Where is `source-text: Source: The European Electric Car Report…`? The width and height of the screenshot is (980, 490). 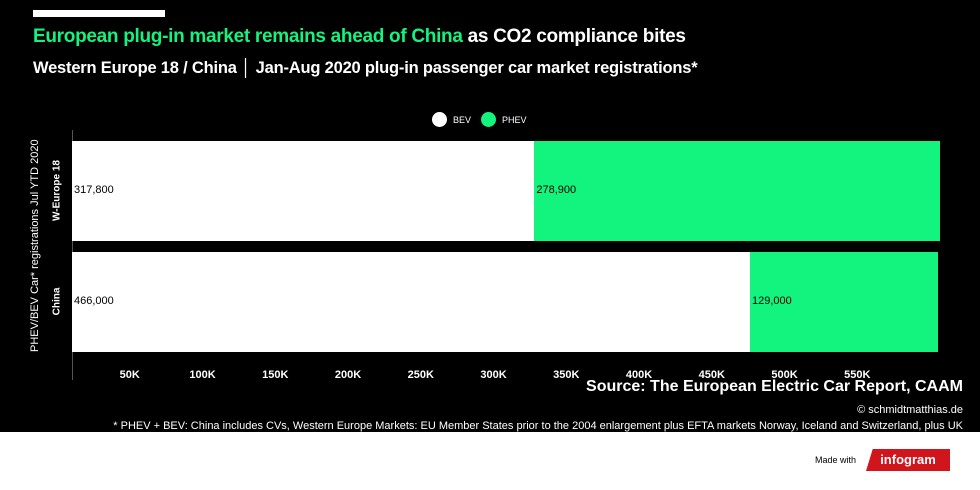 source-text: Source: The European Electric Car Report… is located at coordinates (774, 386).